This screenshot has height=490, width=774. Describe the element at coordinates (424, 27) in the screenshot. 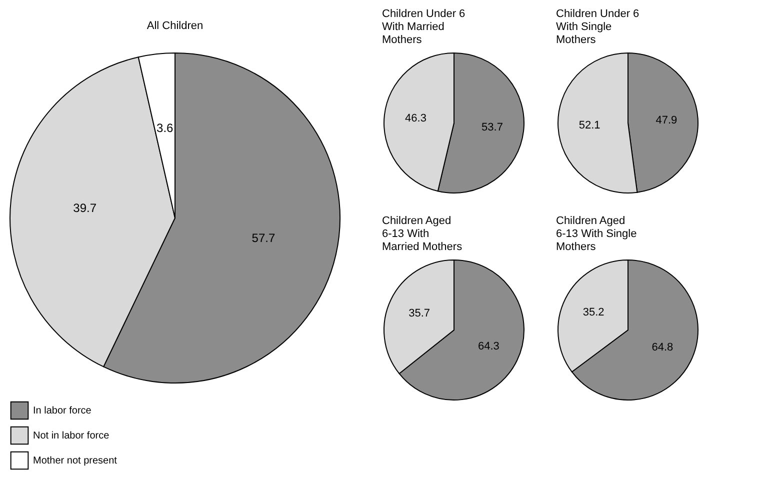

I see `chart-title: Children Under 6 With Married Mothers` at that location.